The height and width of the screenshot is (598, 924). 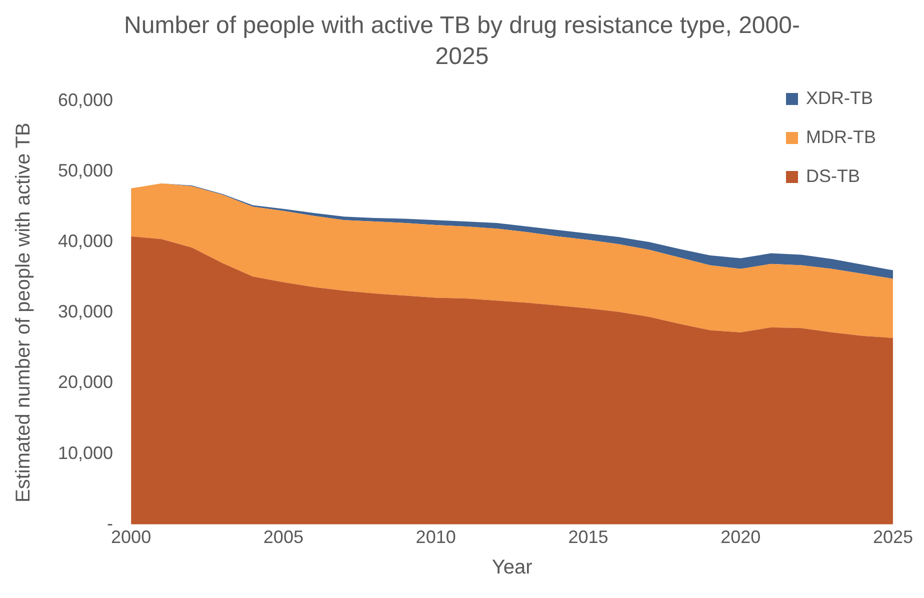 What do you see at coordinates (740, 537) in the screenshot?
I see `x-tick-label: 2020` at bounding box center [740, 537].